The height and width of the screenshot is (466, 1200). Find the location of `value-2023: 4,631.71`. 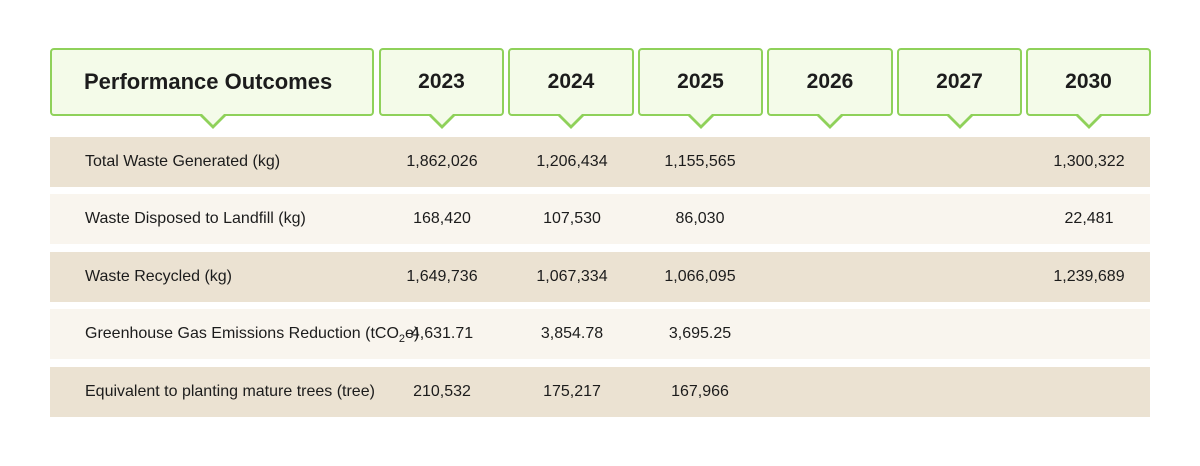

value-2023: 4,631.71 is located at coordinates (442, 333).